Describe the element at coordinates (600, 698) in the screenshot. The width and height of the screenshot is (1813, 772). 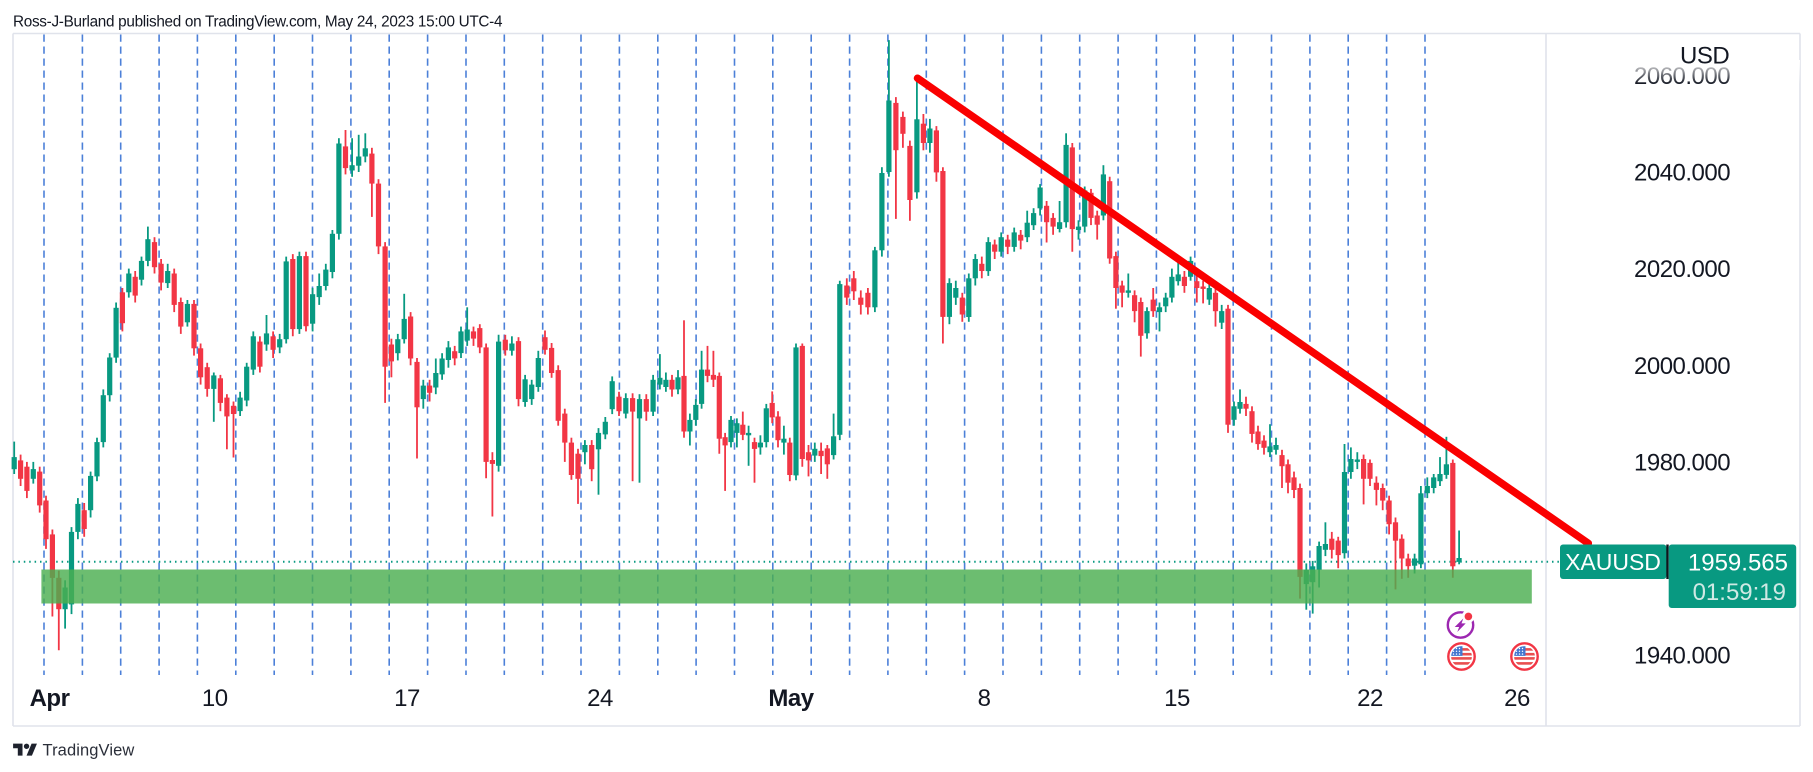
I see `svg-text: 24` at that location.